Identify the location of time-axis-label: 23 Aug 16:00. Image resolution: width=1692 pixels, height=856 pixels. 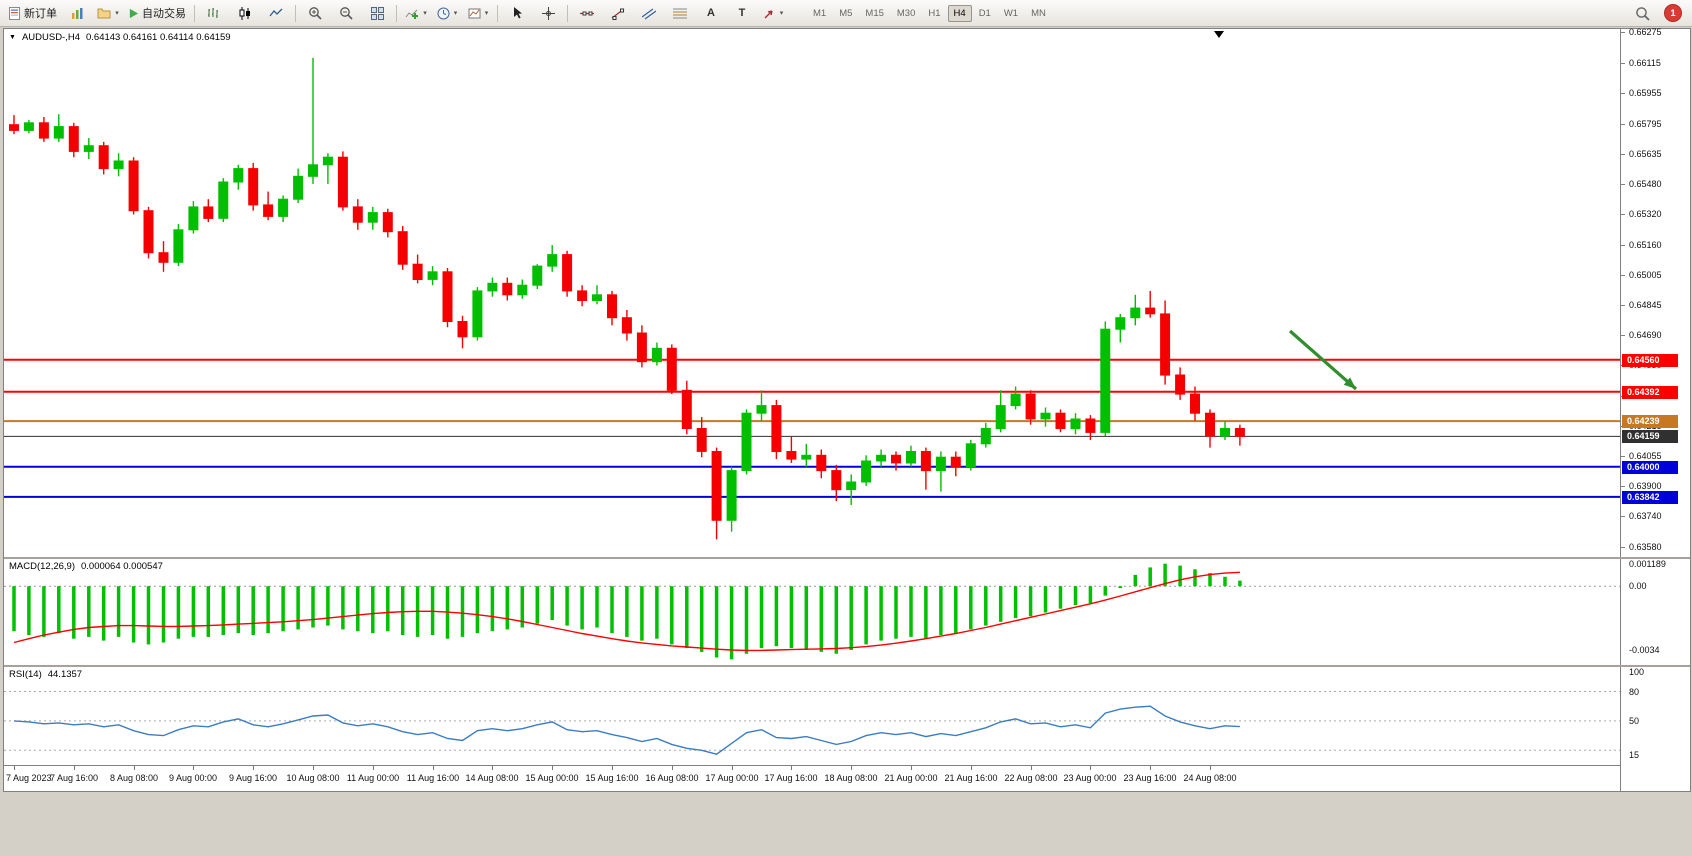
(1150, 778).